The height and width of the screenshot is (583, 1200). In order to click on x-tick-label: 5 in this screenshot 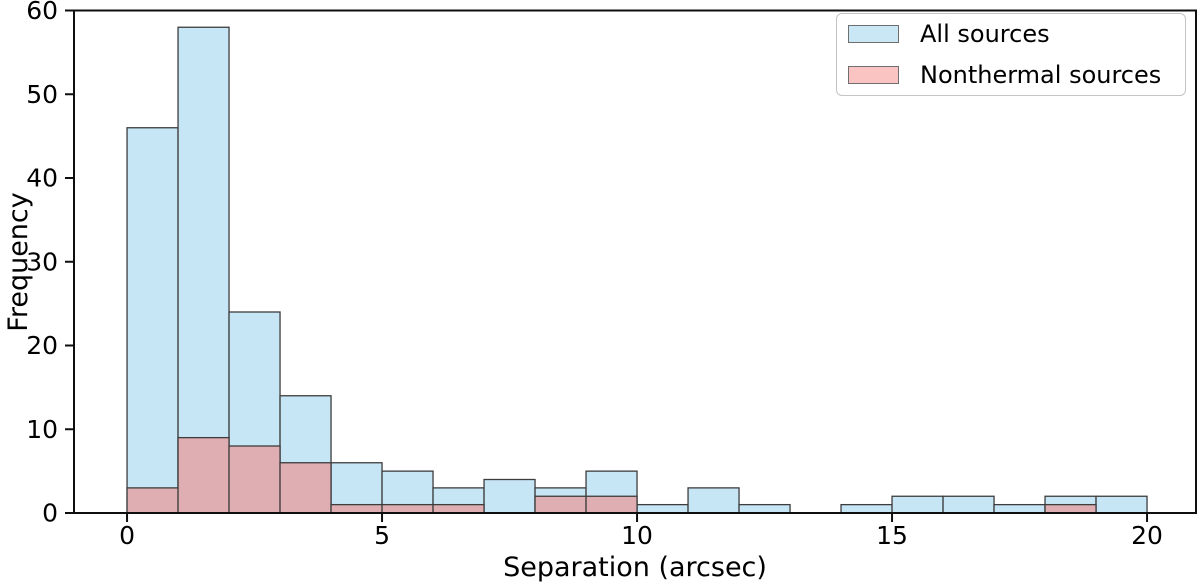, I will do `click(382, 535)`.